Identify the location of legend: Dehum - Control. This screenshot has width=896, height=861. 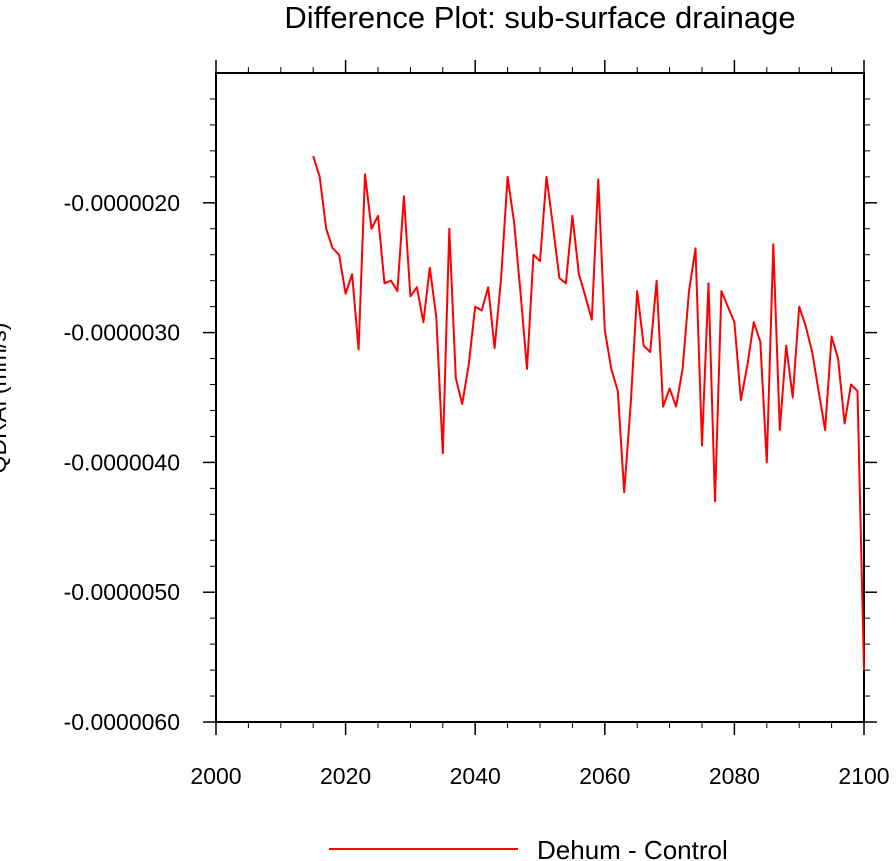
(528, 848).